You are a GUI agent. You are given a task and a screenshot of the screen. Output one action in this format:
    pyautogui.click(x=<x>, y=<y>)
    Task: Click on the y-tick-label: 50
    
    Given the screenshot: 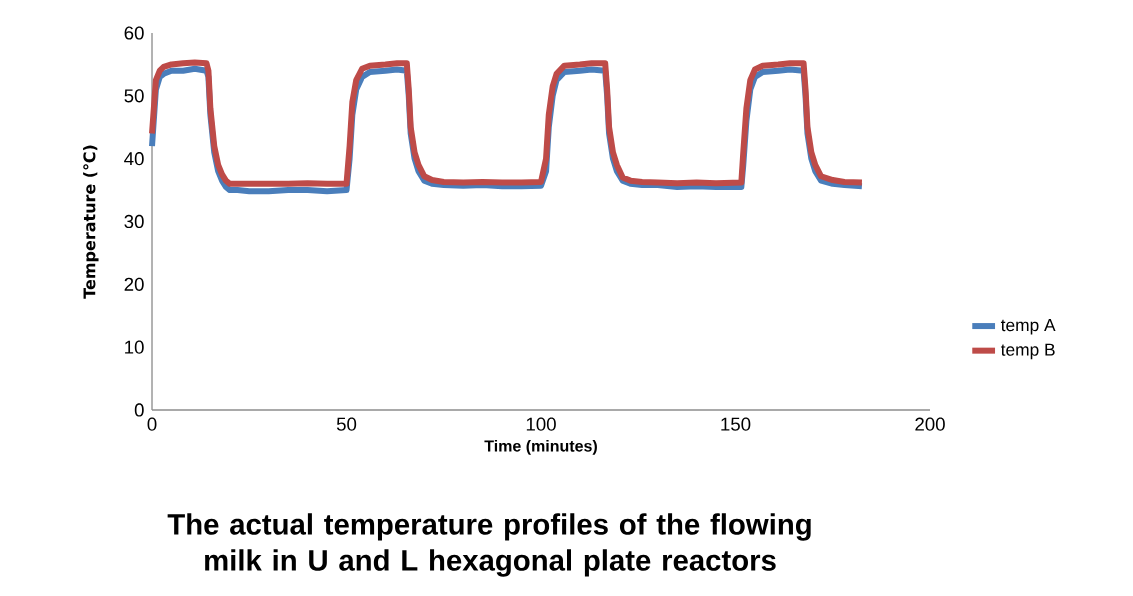 What is the action you would take?
    pyautogui.click(x=134, y=96)
    